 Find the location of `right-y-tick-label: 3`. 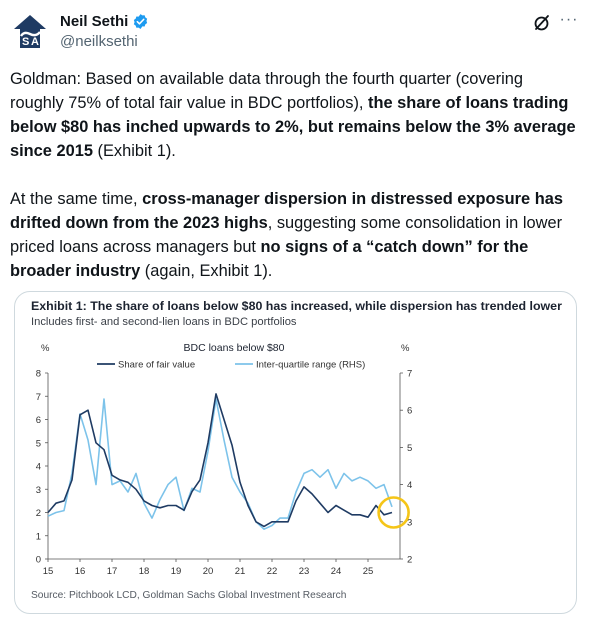

right-y-tick-label: 3 is located at coordinates (409, 522).